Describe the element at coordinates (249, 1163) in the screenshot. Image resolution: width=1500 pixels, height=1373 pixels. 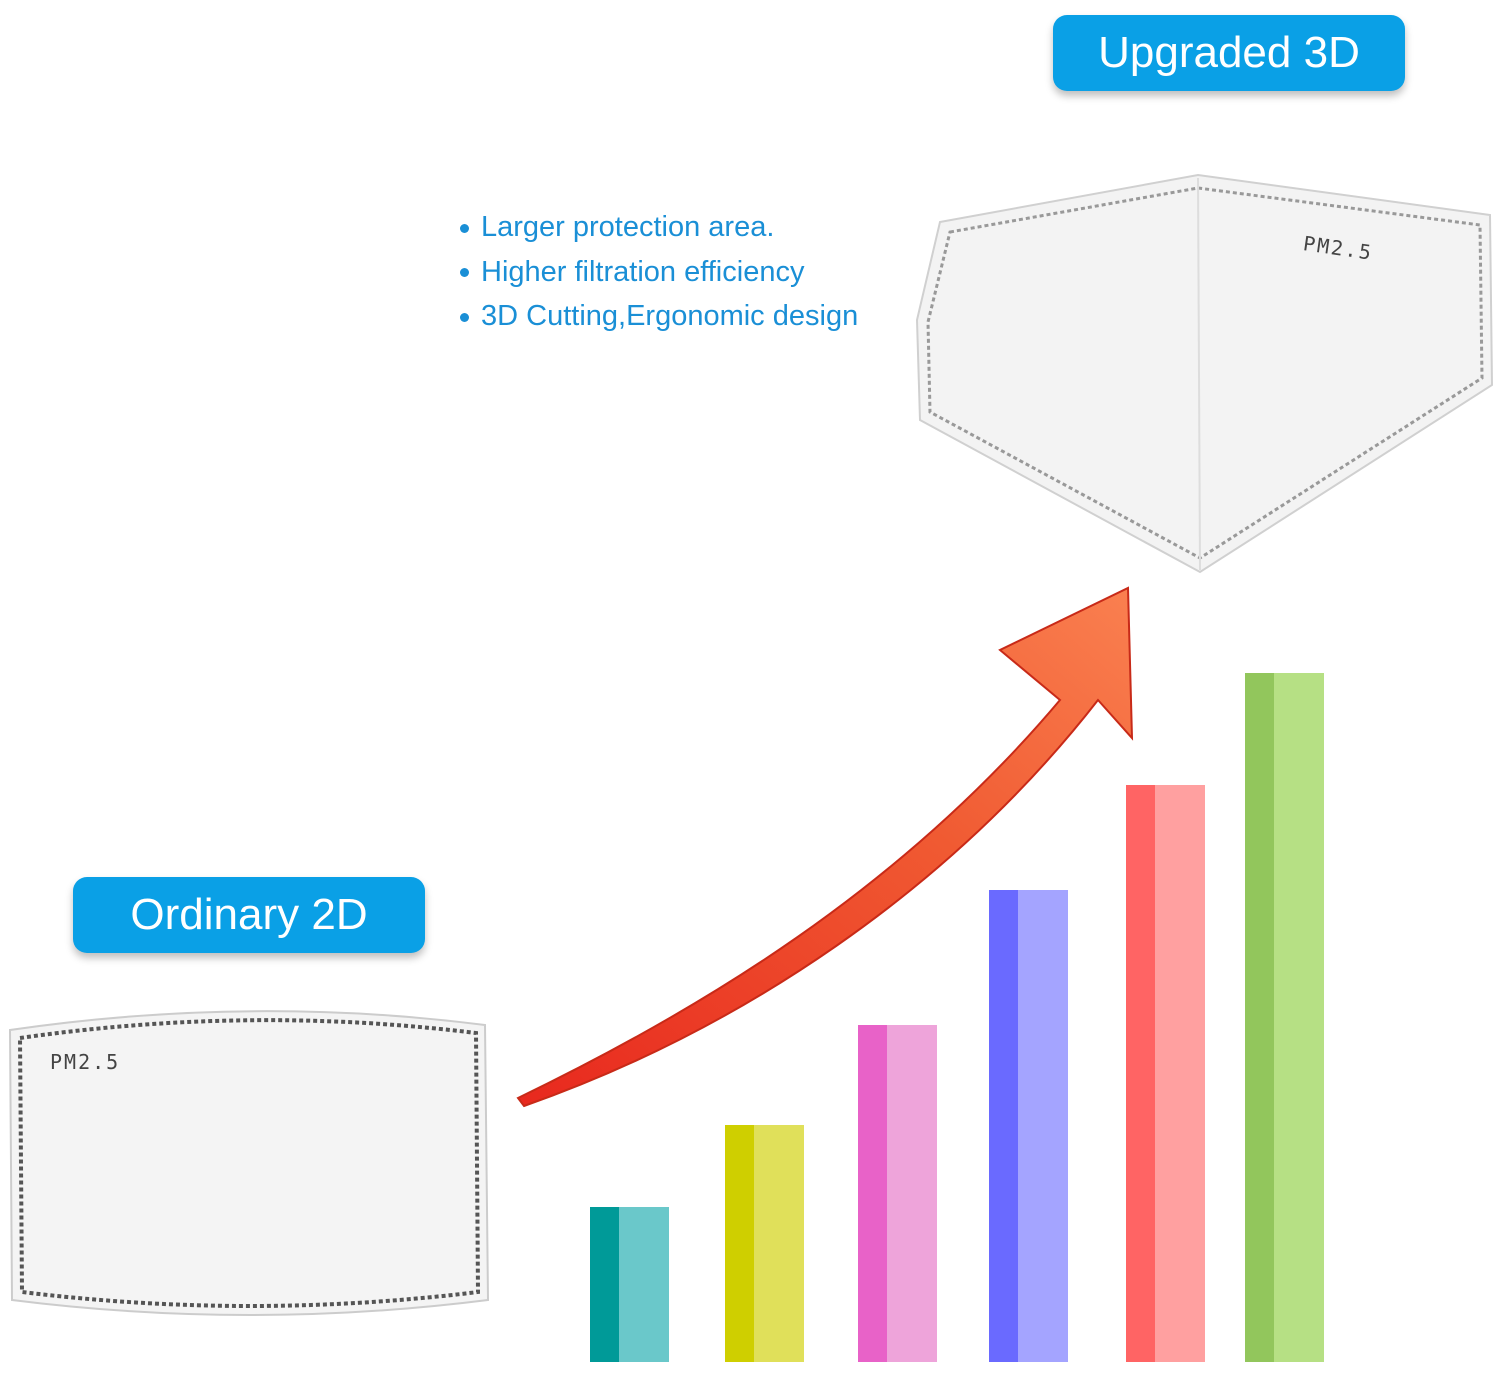
I see `2d-mask-image` at that location.